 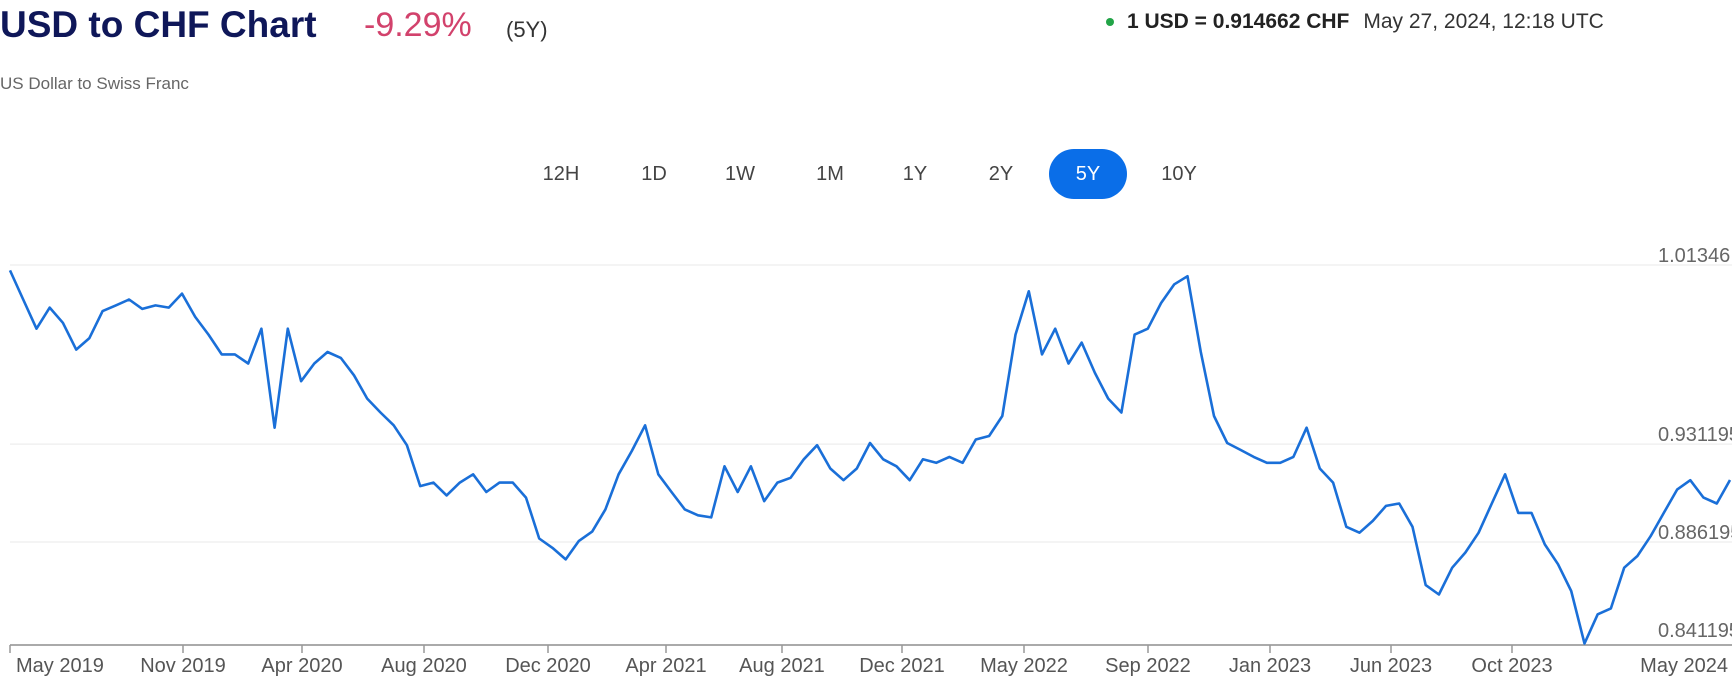 What do you see at coordinates (548, 666) in the screenshot?
I see `x-tick-label: Dec 2020` at bounding box center [548, 666].